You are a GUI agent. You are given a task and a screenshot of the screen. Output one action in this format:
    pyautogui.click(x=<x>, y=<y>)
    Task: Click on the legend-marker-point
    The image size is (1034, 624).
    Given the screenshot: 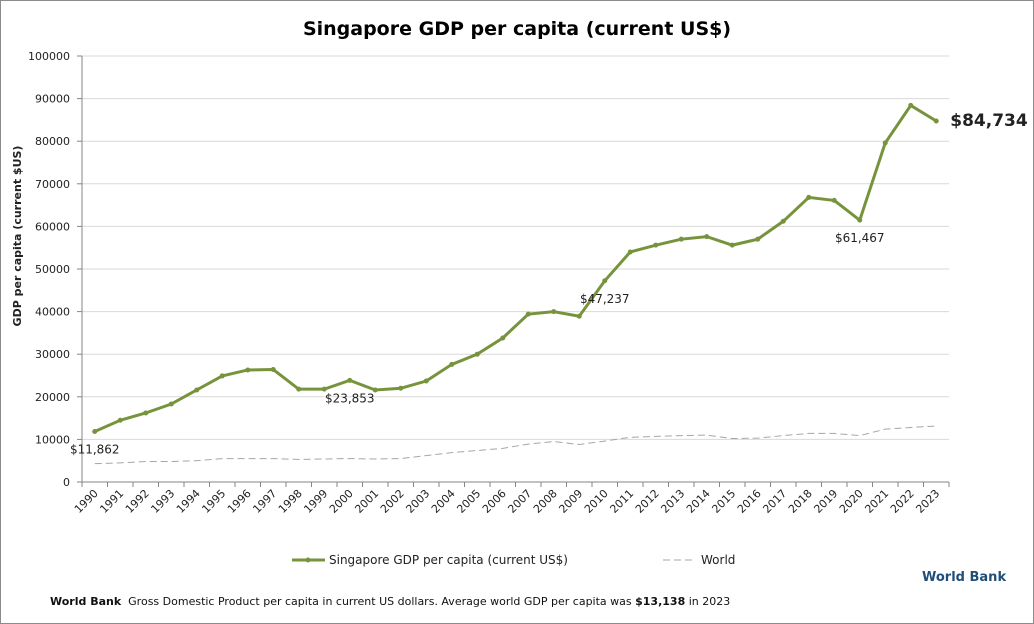 What is the action you would take?
    pyautogui.click(x=308, y=560)
    